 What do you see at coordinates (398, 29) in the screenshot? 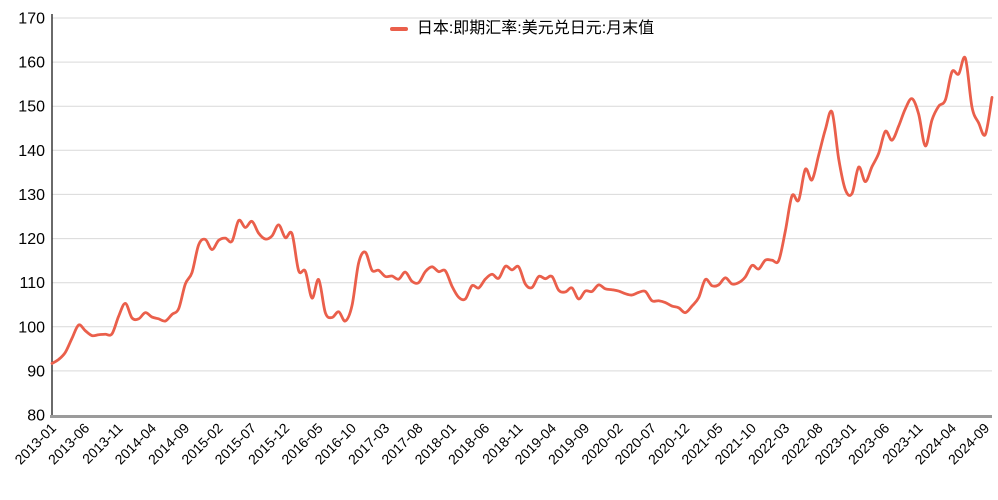
I see `legend-line-marker` at bounding box center [398, 29].